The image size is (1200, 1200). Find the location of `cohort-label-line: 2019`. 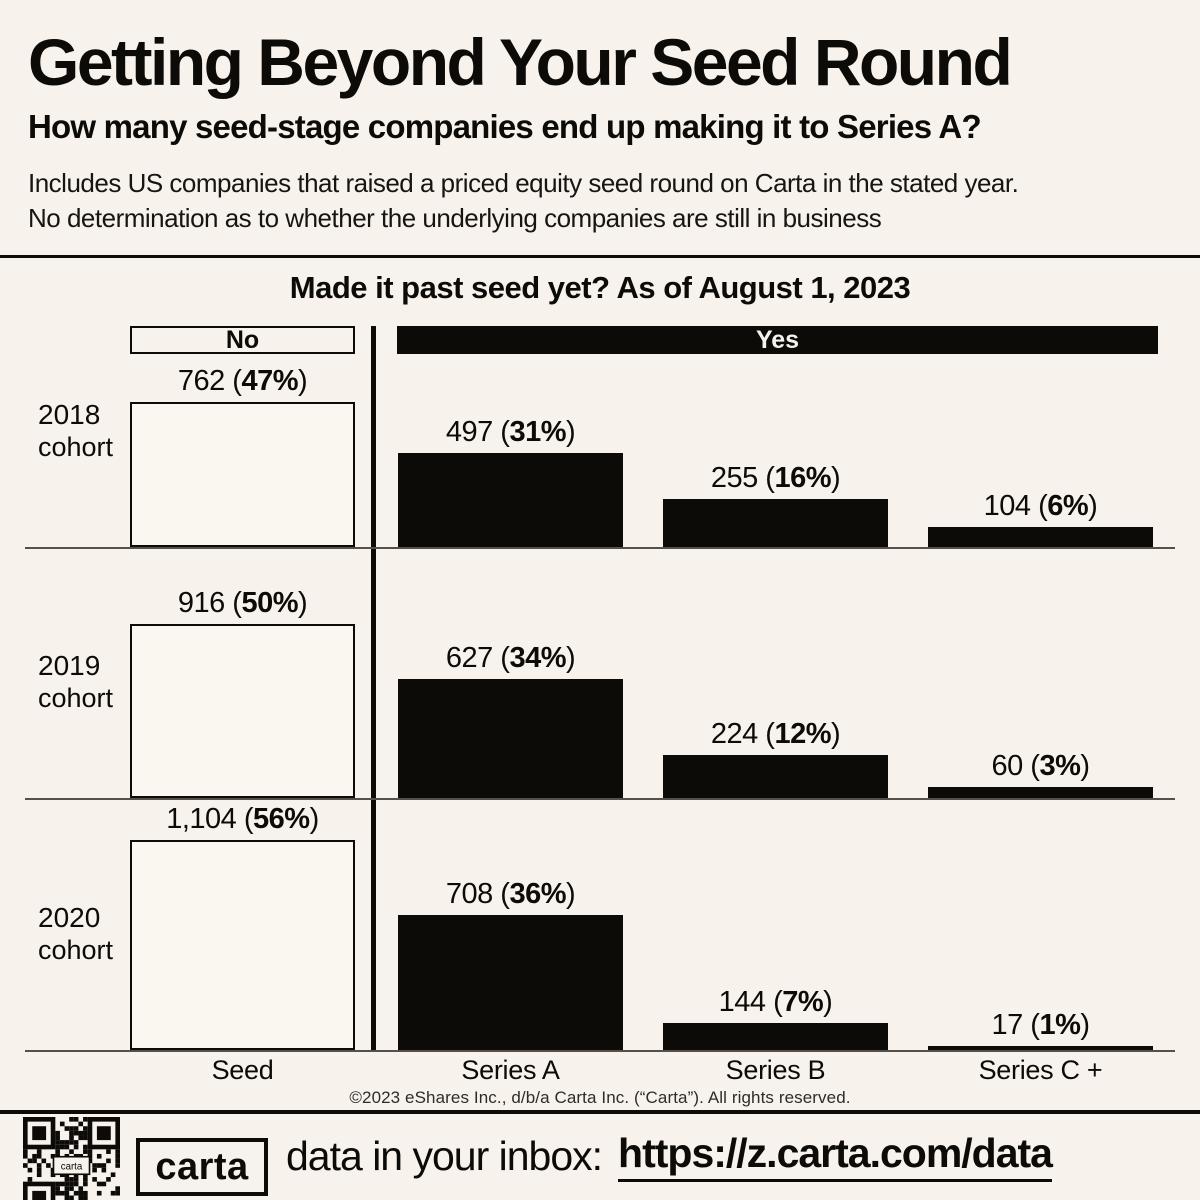

cohort-label-line: 2019 is located at coordinates (69, 665).